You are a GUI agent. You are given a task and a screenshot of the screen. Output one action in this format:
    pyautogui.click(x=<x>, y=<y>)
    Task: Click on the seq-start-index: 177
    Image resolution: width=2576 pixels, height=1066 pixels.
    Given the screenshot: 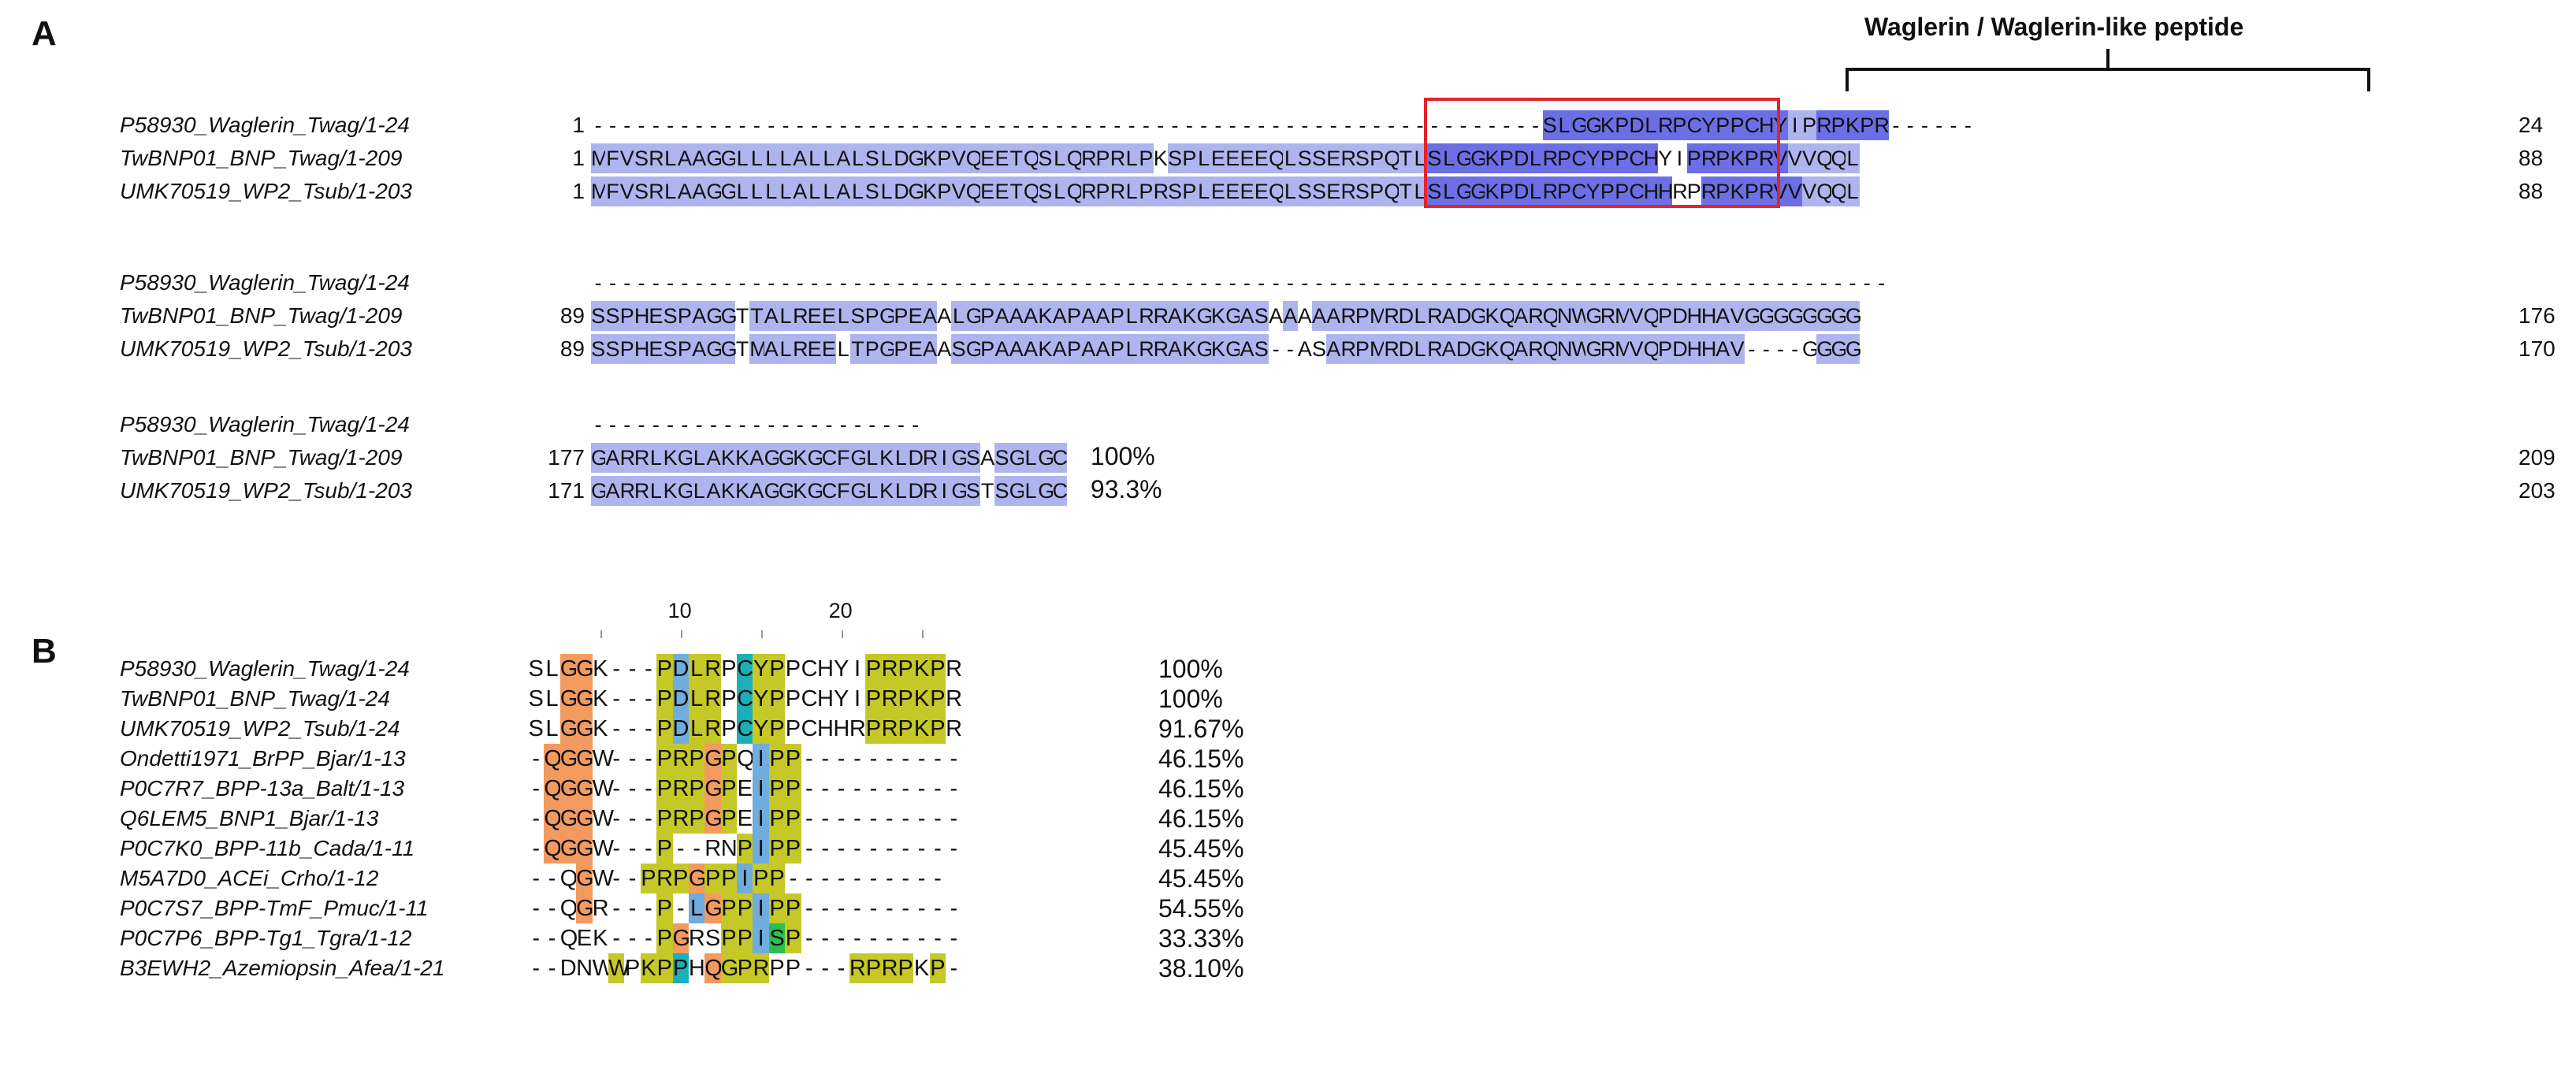 What is the action you would take?
    pyautogui.click(x=566, y=457)
    